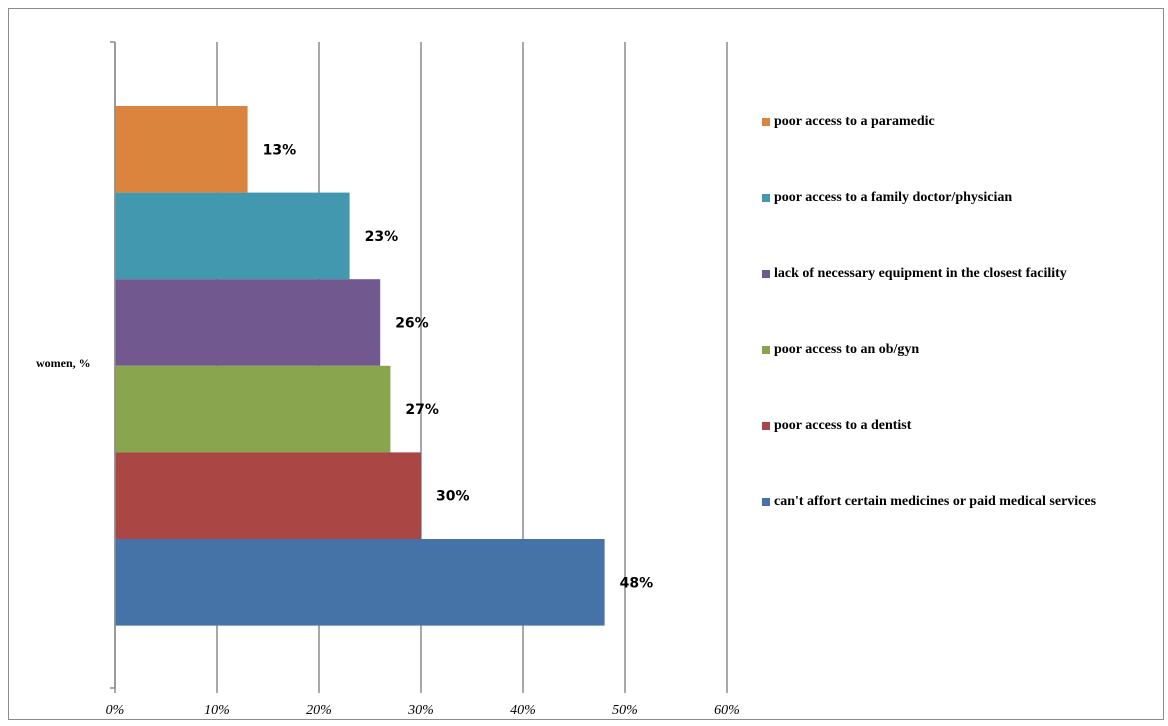 Image resolution: width=1168 pixels, height=726 pixels. What do you see at coordinates (63, 363) in the screenshot?
I see `y-axis-label: women, %` at bounding box center [63, 363].